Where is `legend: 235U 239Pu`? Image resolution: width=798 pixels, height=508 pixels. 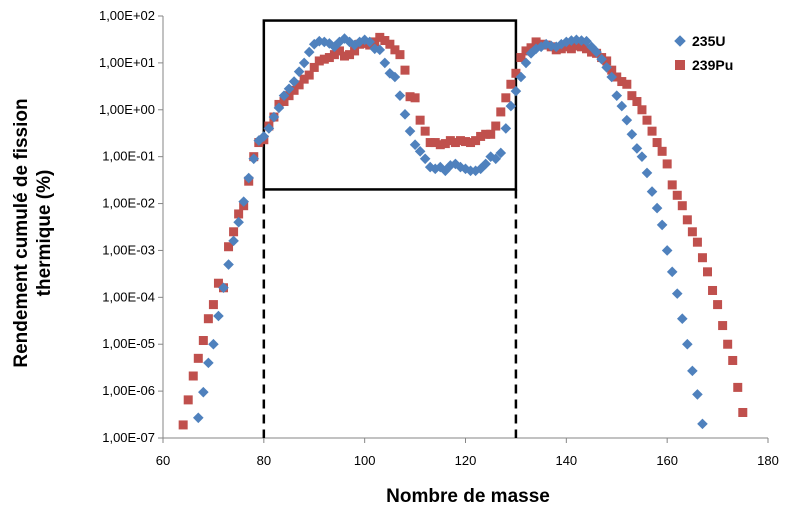 legend: 235U 239Pu is located at coordinates (703, 53).